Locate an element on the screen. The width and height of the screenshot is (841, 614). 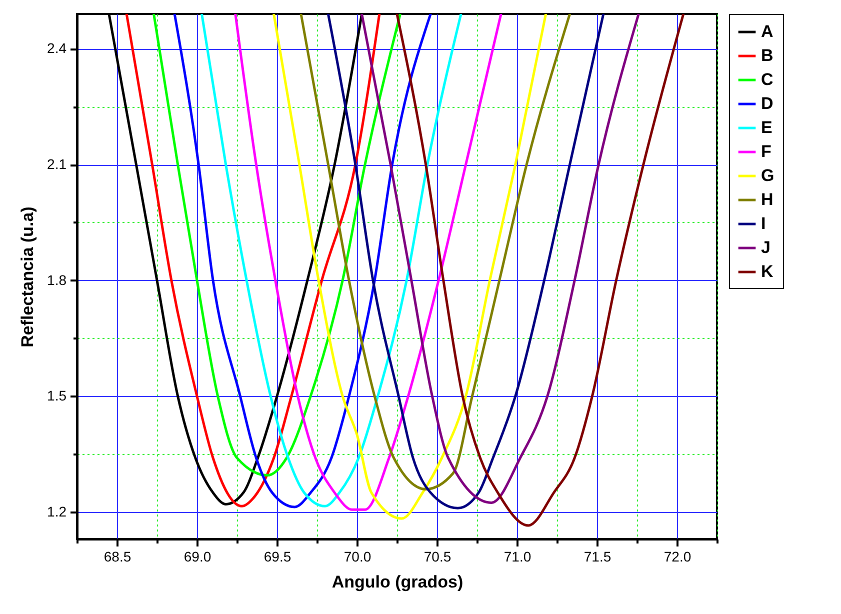
x-axis-title: Angulo (grados) is located at coordinates (398, 582).